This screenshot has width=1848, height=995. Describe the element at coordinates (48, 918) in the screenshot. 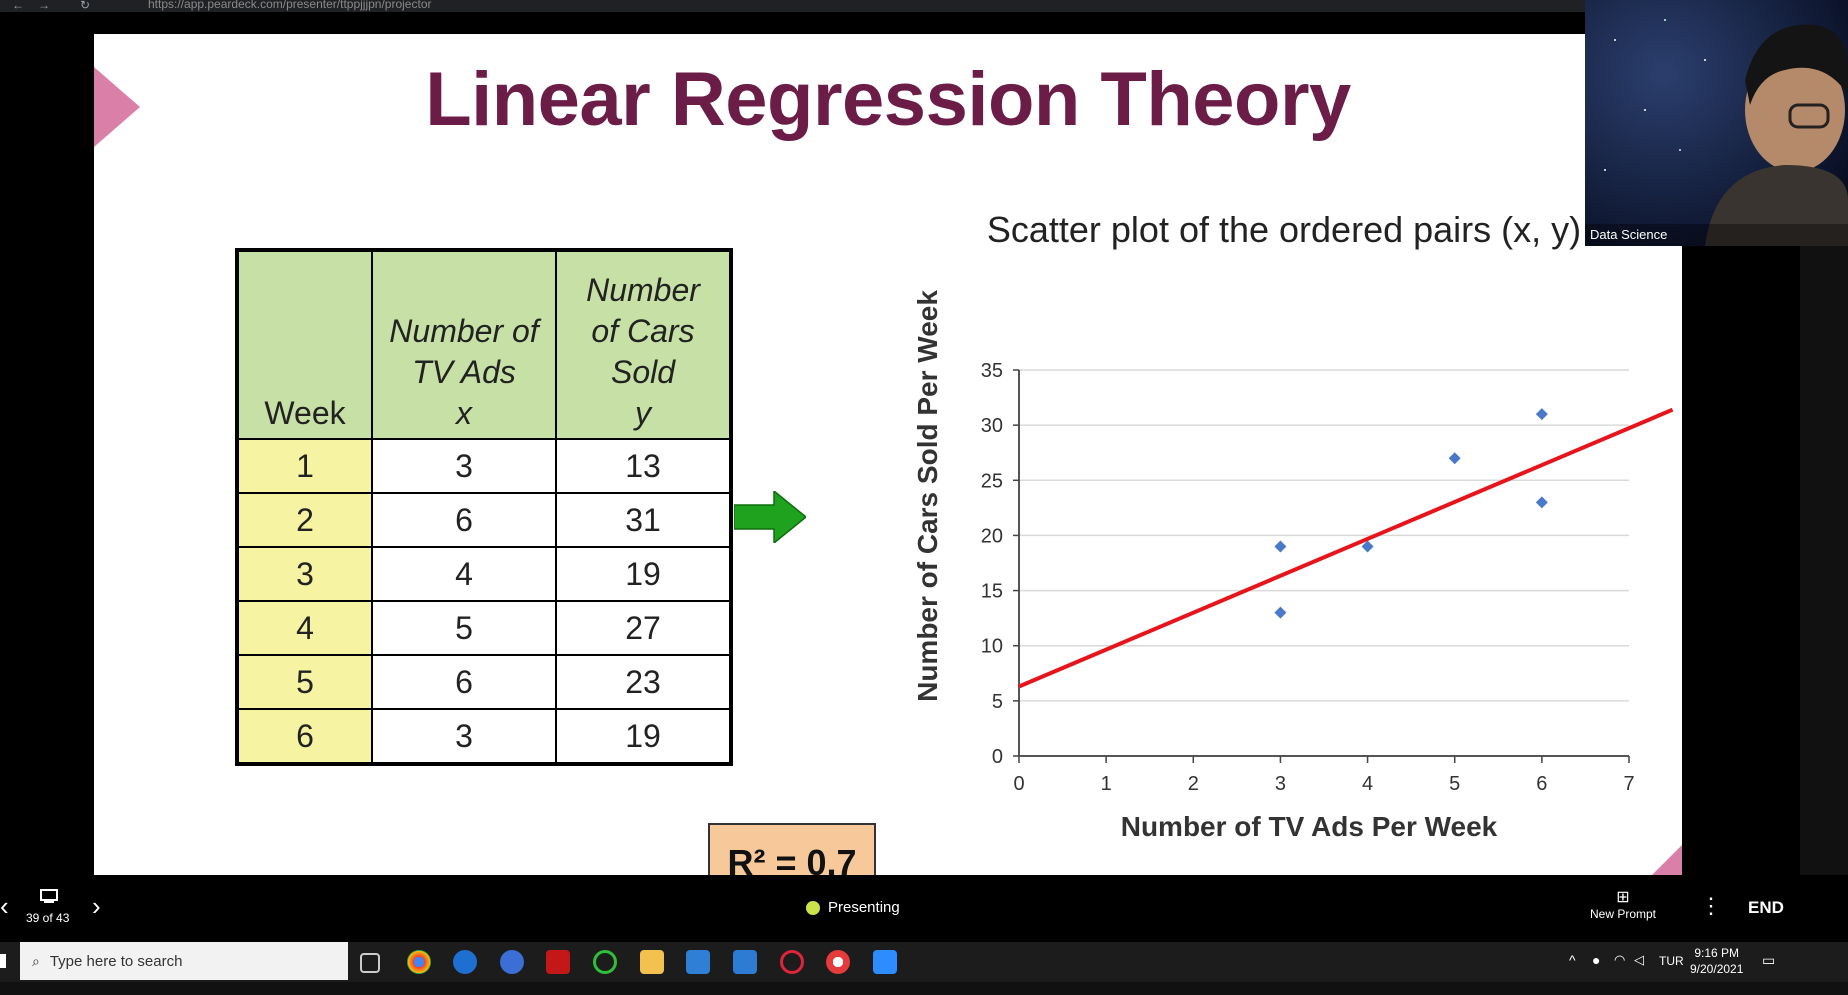

I see `slide-counter: 39 of 43` at that location.